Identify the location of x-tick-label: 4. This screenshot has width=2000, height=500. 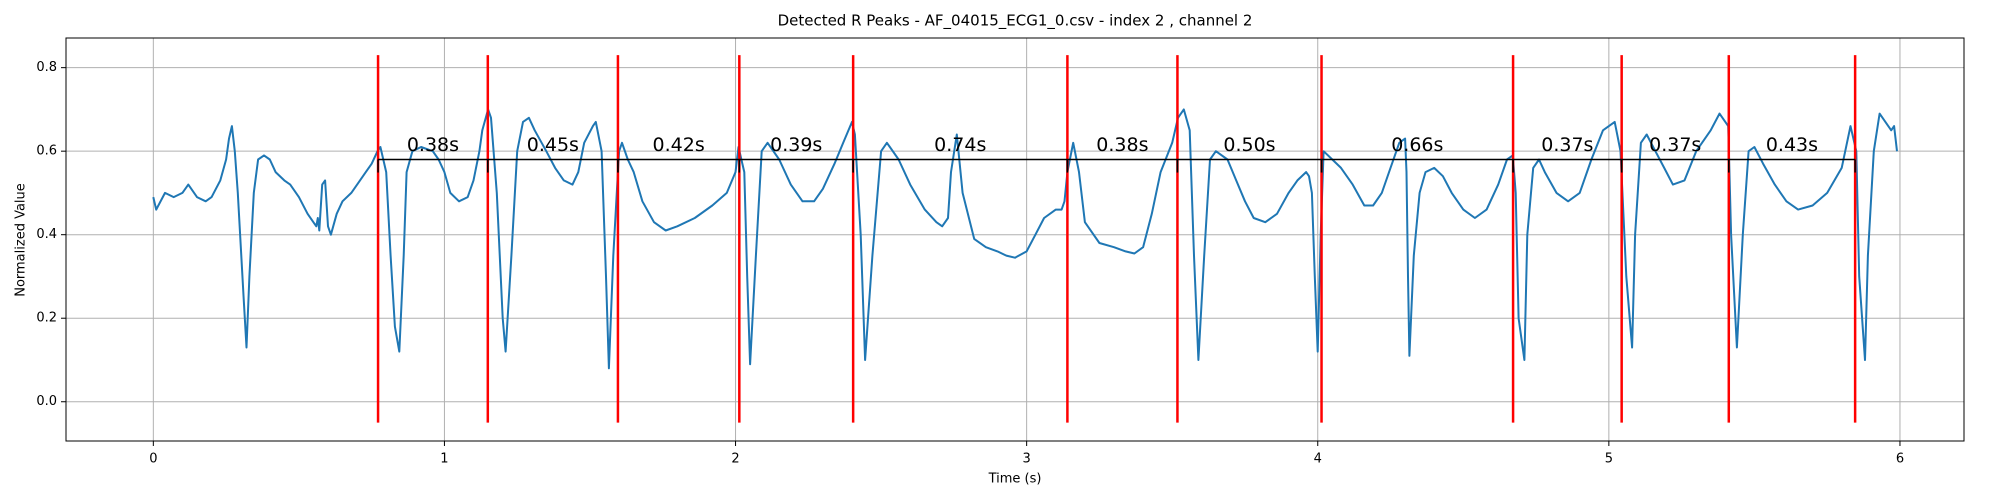
(1318, 459).